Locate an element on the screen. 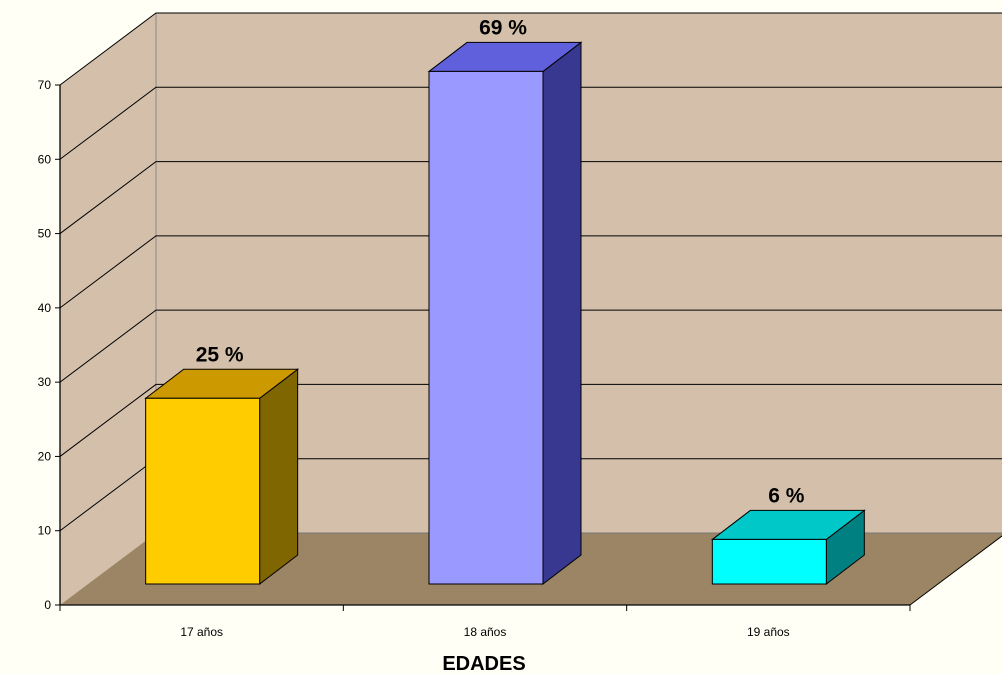 The image size is (1002, 674). y-tick-label: 10 is located at coordinates (45, 531).